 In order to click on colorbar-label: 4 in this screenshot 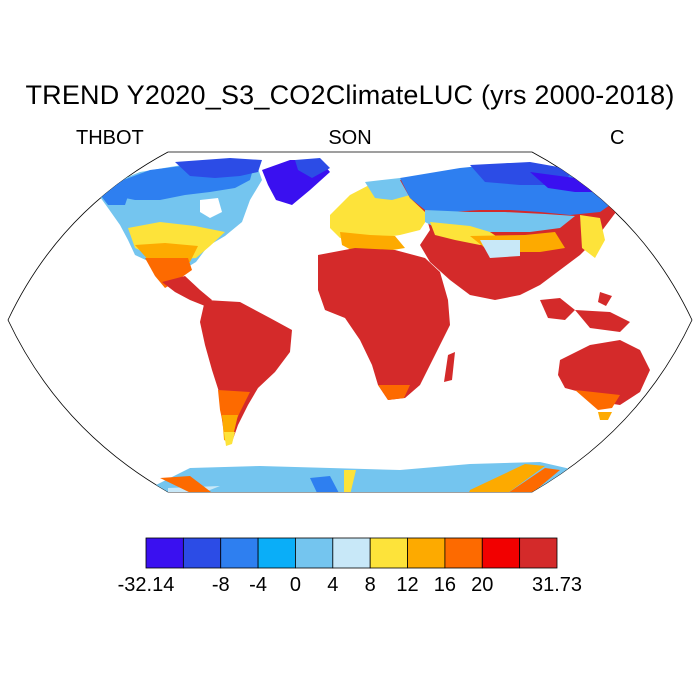, I will do `click(333, 585)`.